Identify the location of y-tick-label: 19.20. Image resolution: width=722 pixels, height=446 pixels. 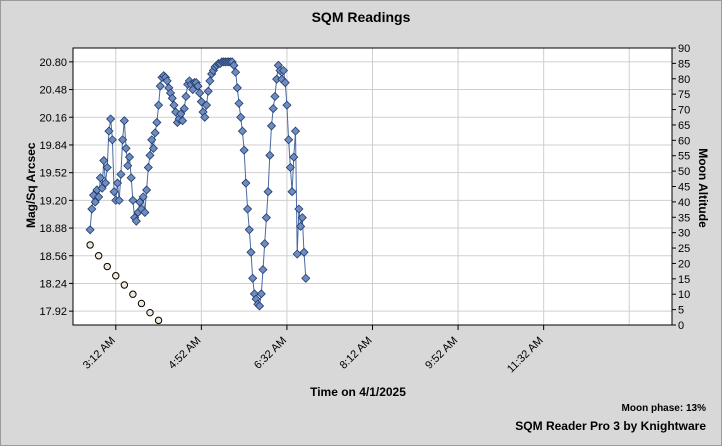
(53, 201).